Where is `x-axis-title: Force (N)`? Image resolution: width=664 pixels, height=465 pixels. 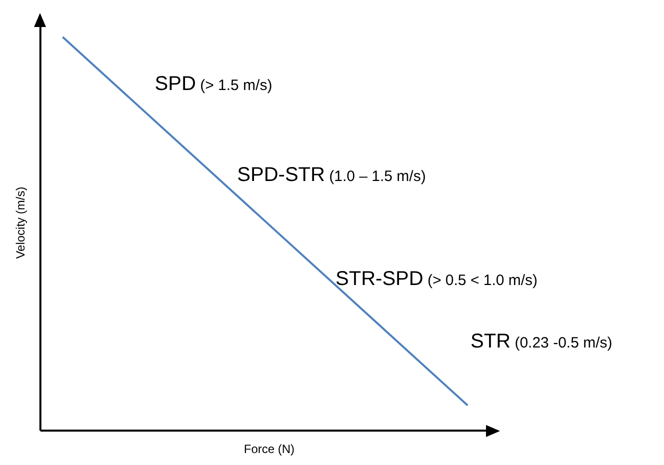 x-axis-title: Force (N) is located at coordinates (269, 449).